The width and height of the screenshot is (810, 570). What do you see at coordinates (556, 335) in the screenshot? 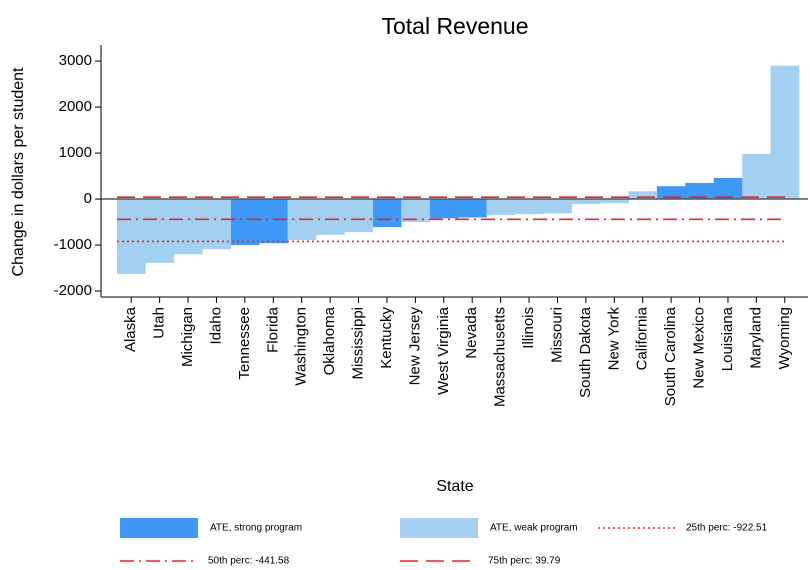
I see `x-tick-label: Missouri` at bounding box center [556, 335].